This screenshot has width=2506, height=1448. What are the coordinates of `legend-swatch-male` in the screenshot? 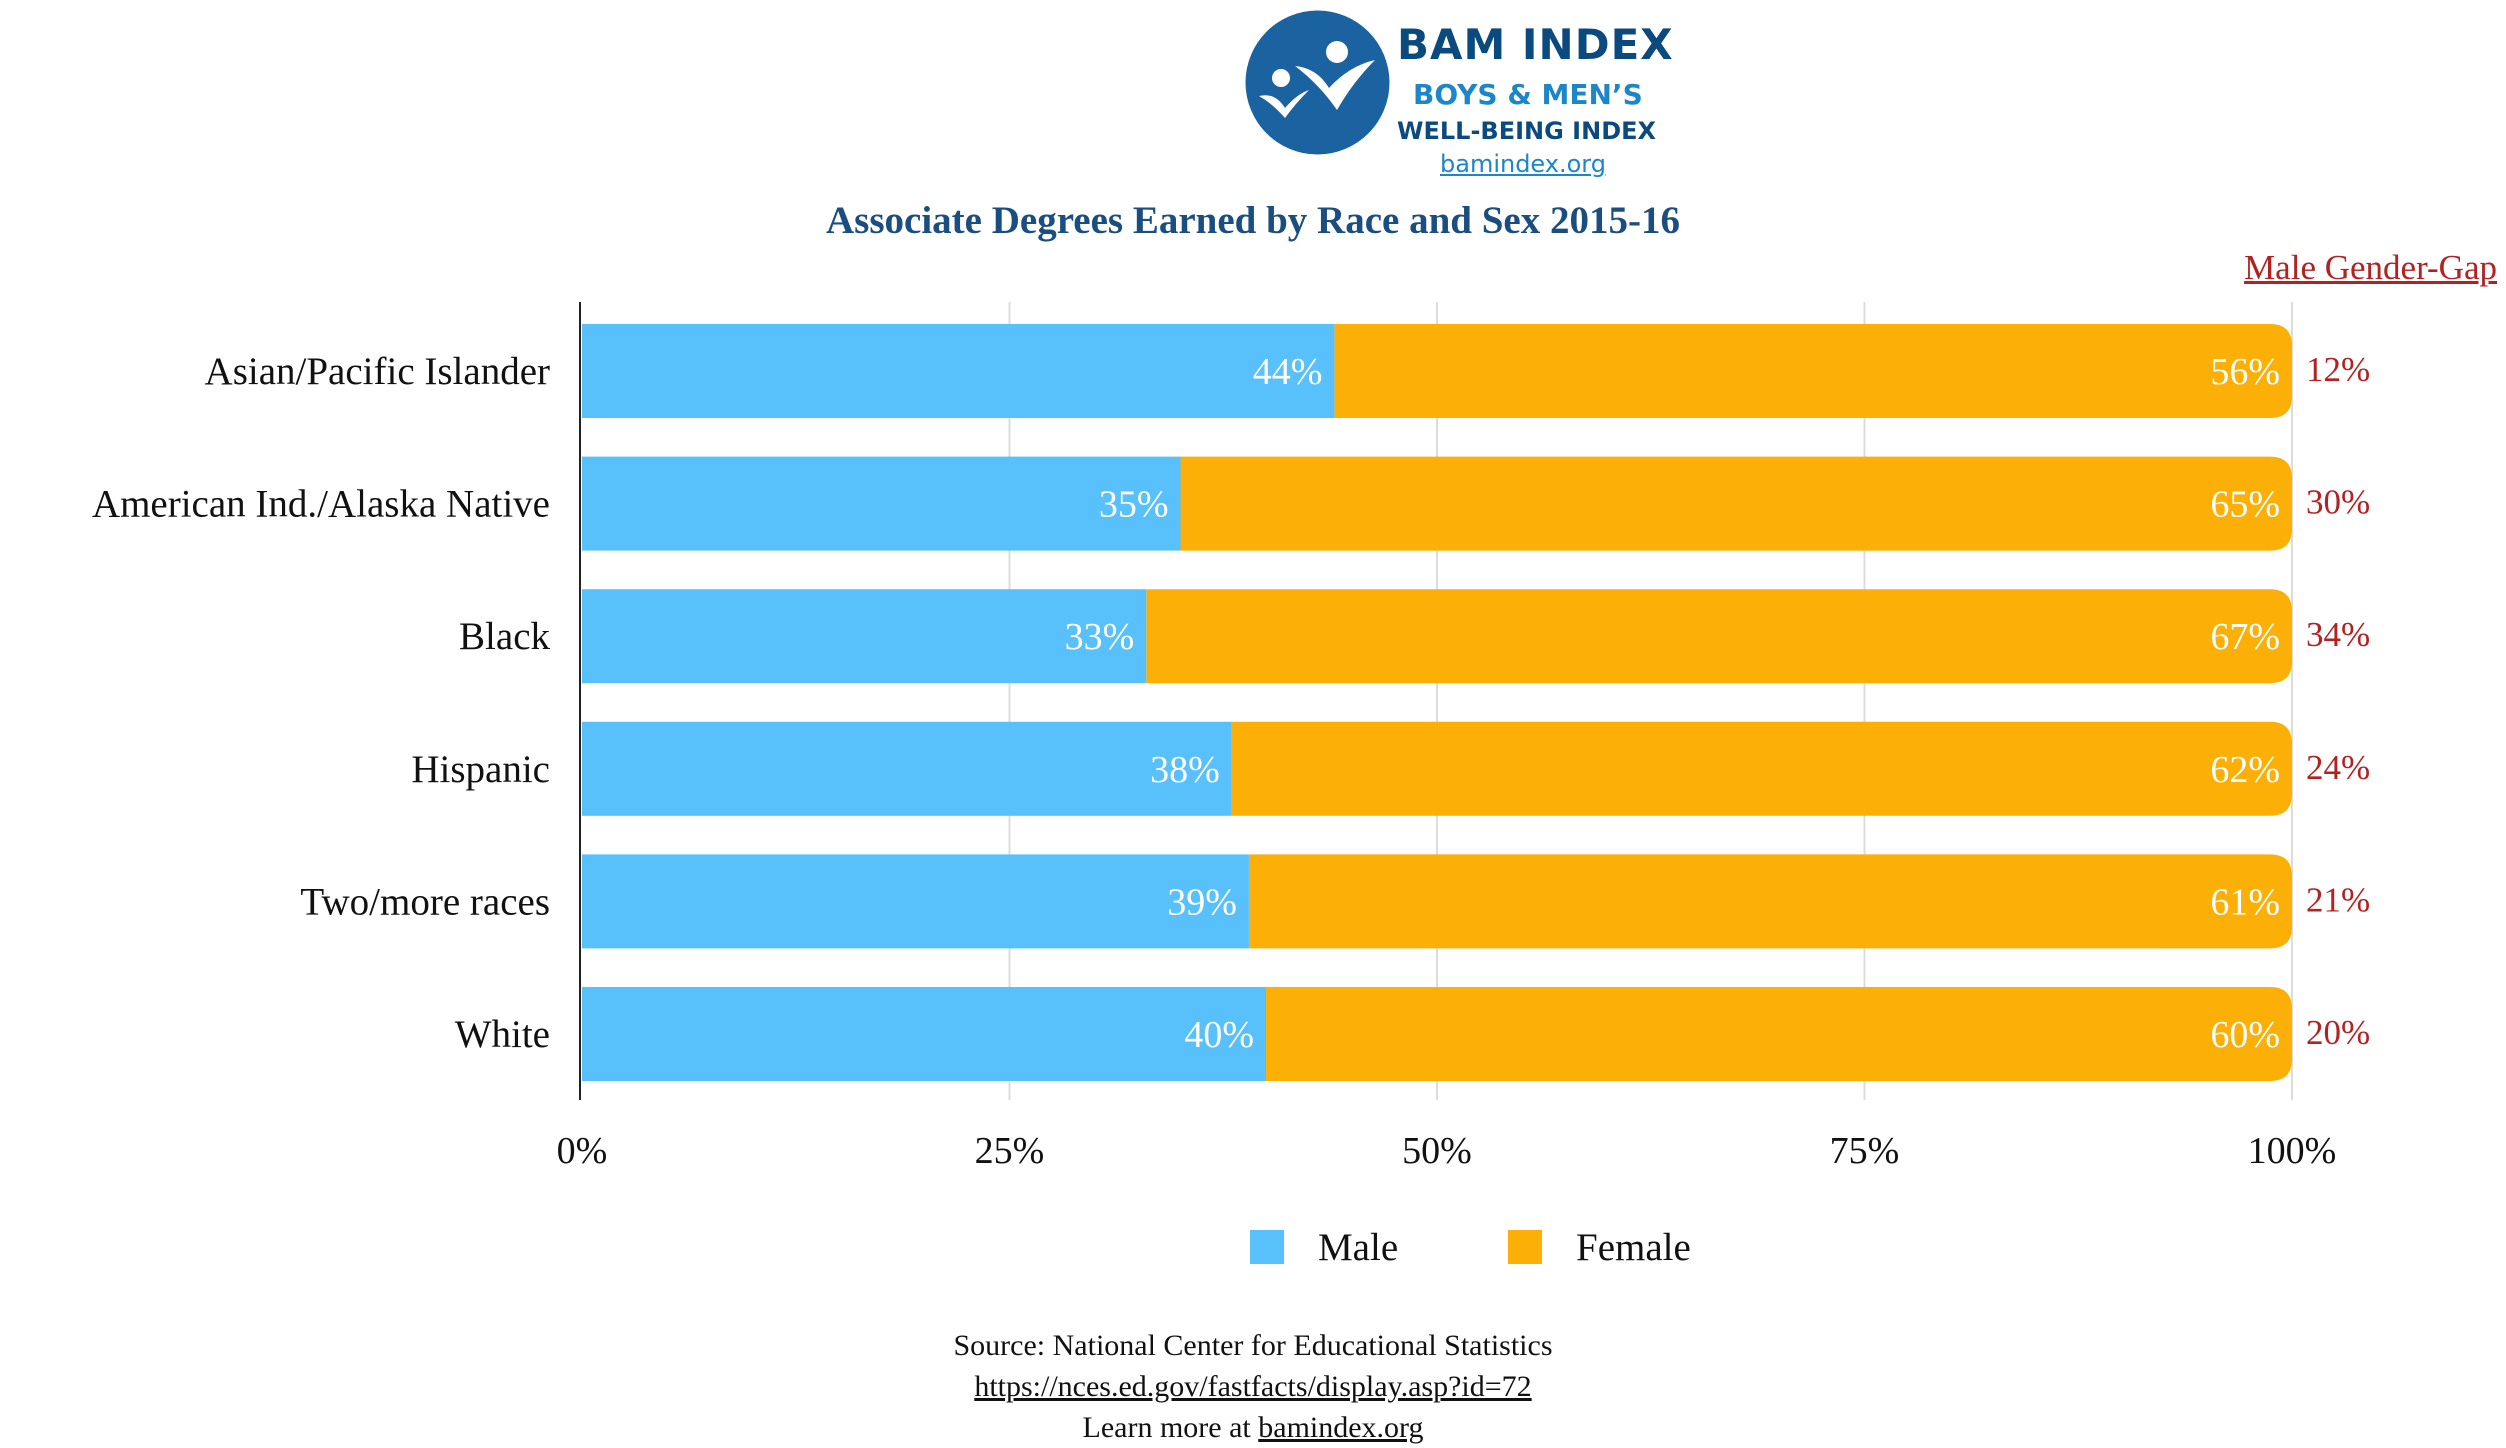 It's located at (1267, 1247).